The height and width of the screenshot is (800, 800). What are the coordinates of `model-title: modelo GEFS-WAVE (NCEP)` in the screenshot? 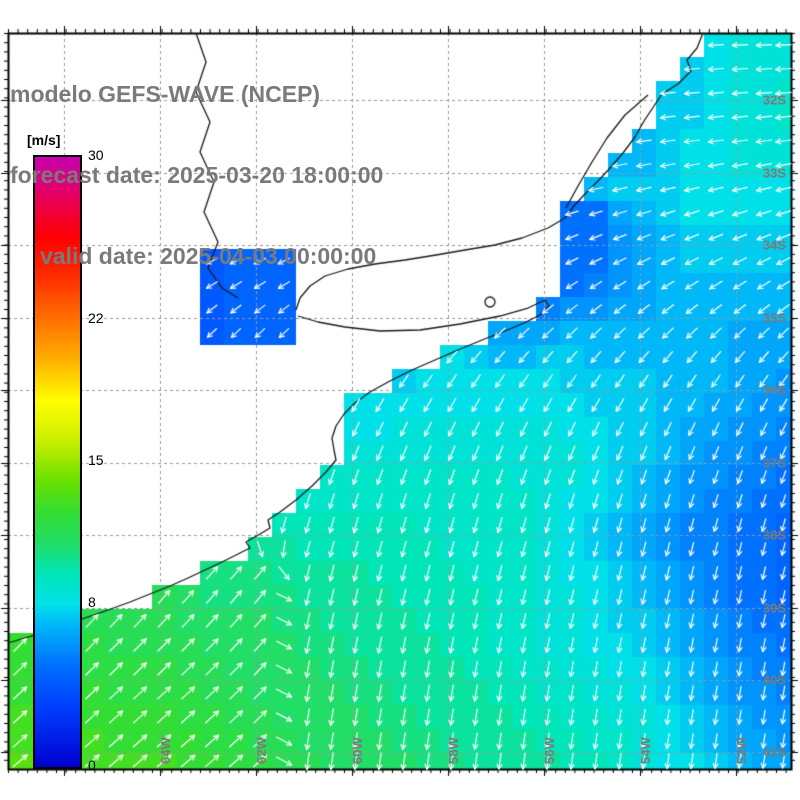 It's located at (165, 94).